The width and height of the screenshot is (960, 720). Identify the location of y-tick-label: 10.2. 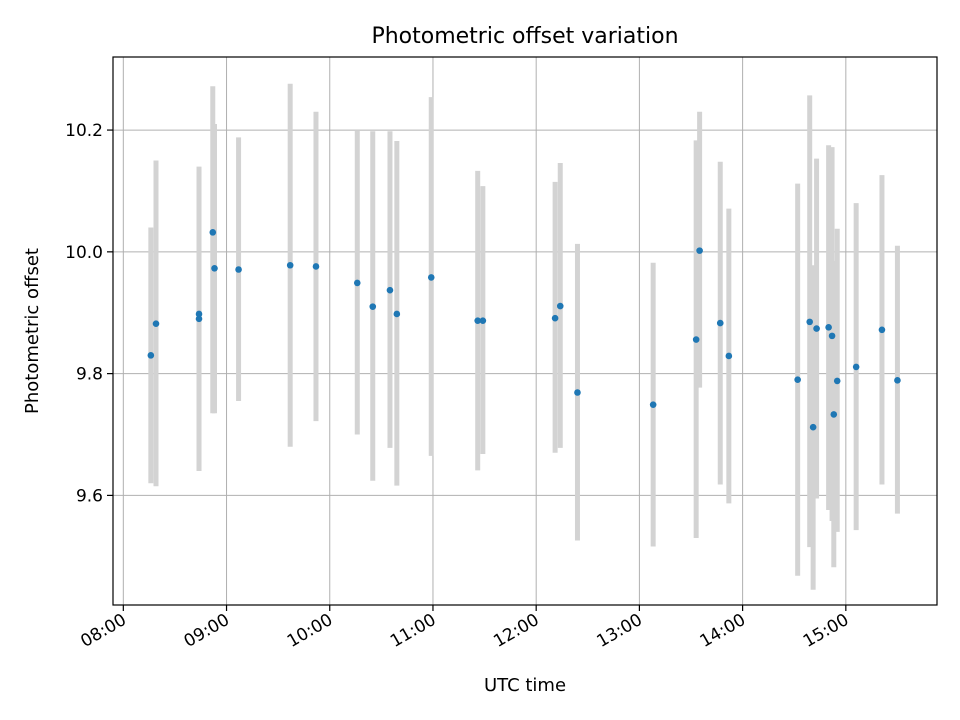
(84, 131).